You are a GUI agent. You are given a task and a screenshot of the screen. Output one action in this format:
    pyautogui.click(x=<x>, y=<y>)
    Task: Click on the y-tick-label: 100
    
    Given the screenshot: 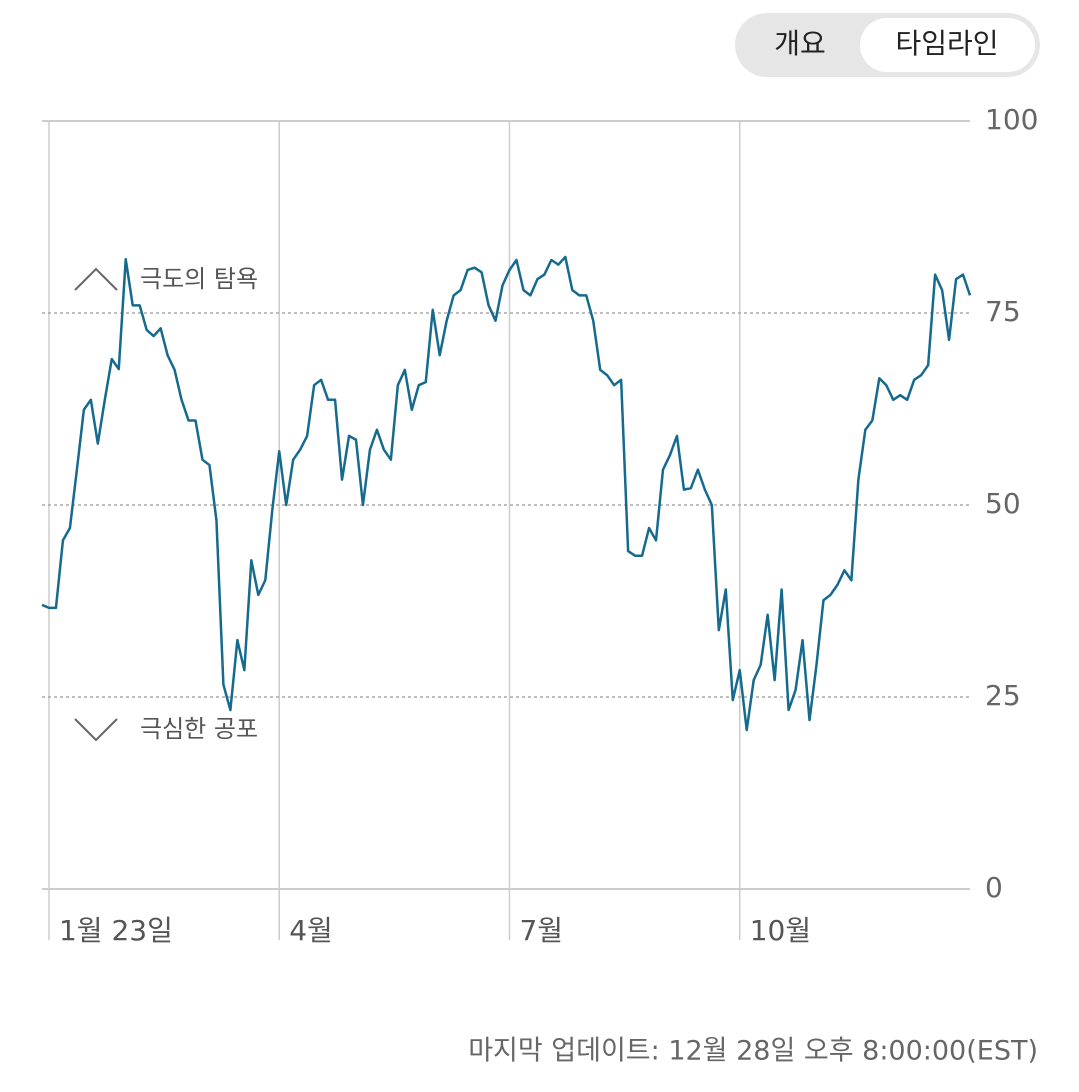 What is the action you would take?
    pyautogui.click(x=1011, y=119)
    